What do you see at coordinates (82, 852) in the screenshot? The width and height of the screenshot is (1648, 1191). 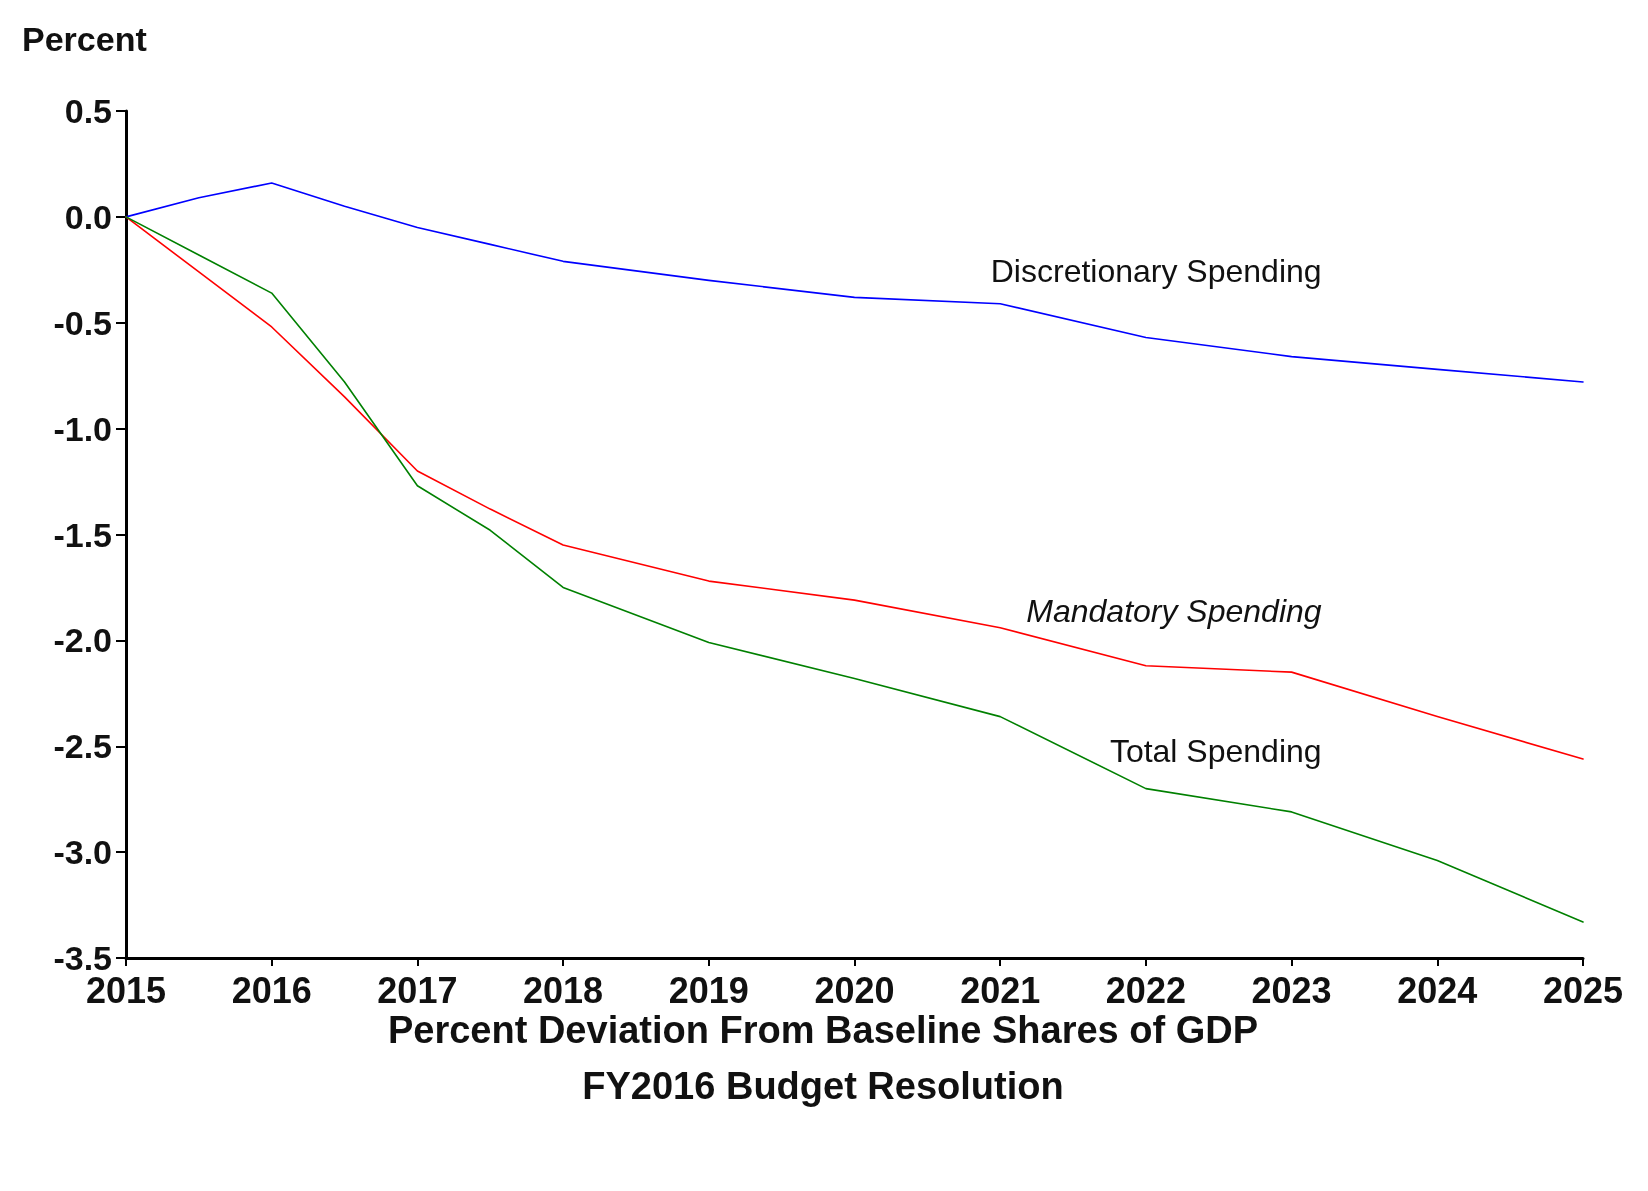 I see `y-tick-label: -3.0` at bounding box center [82, 852].